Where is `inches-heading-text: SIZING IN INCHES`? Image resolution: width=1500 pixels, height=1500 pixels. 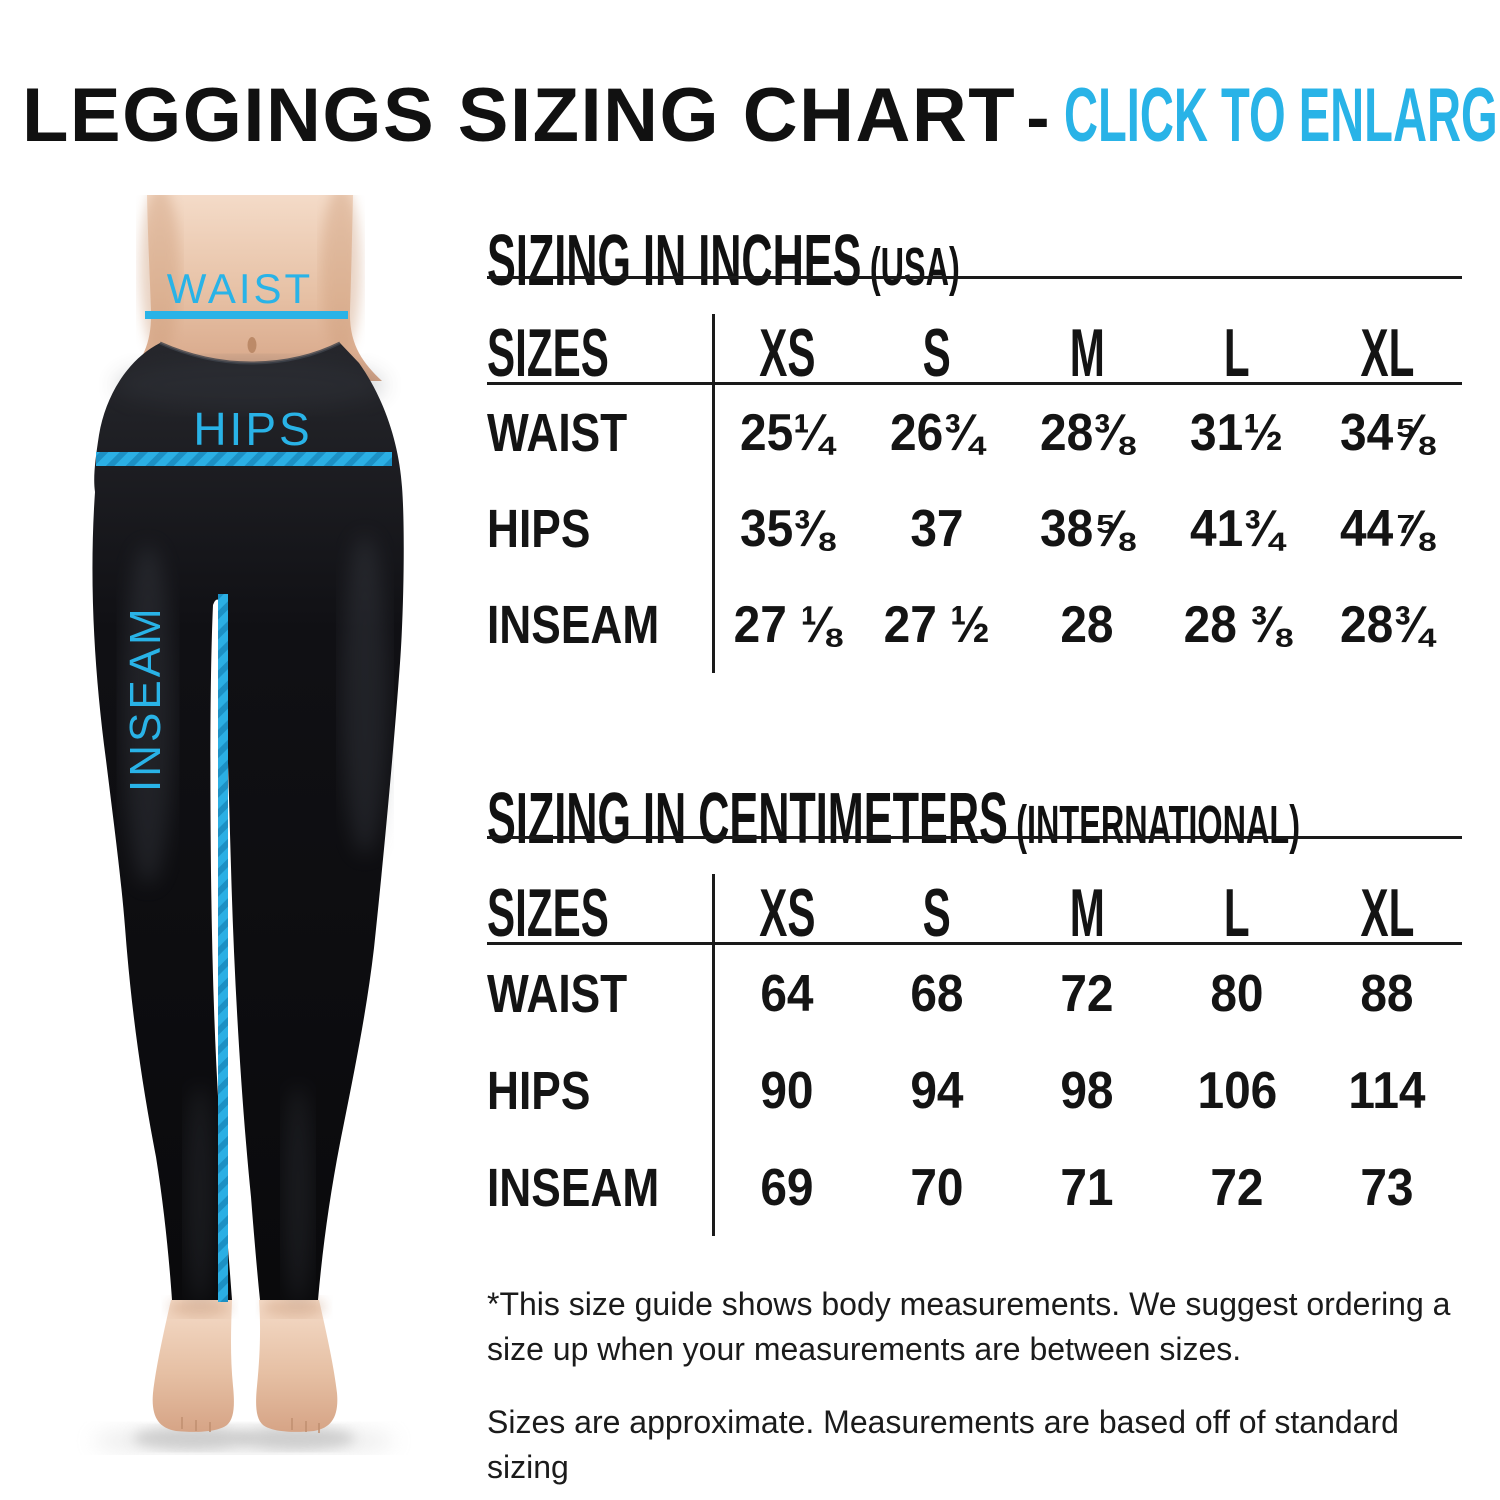
inches-heading-text: SIZING IN INCHES is located at coordinates (674, 260).